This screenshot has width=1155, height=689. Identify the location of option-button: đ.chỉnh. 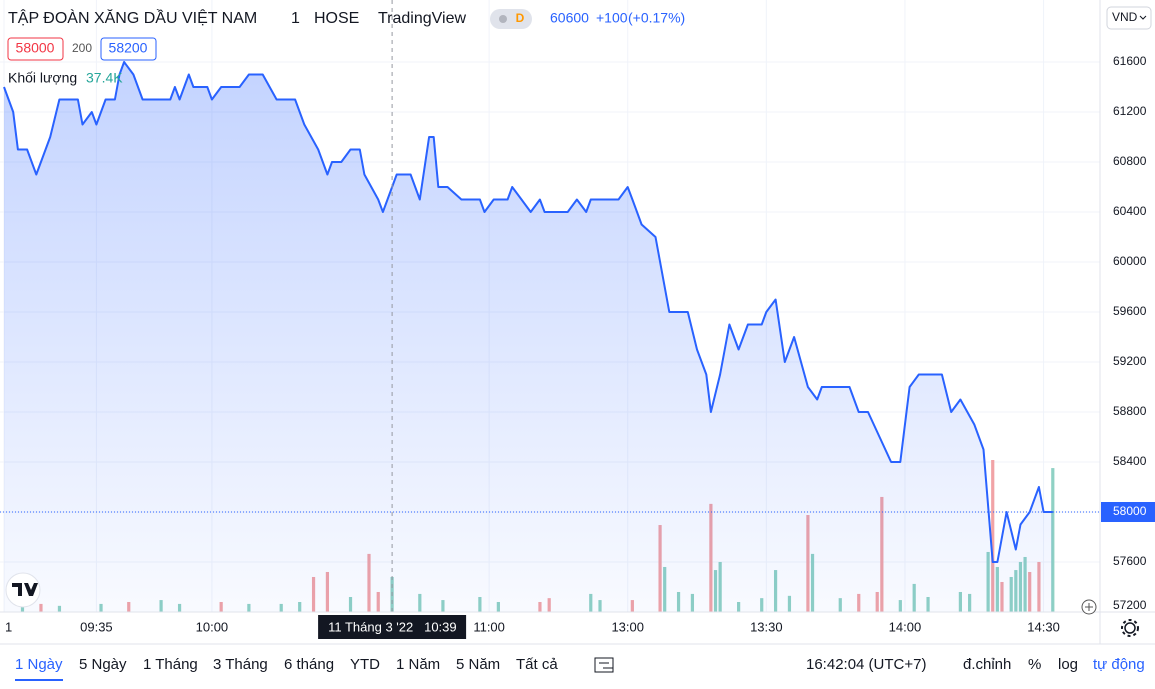
(987, 664).